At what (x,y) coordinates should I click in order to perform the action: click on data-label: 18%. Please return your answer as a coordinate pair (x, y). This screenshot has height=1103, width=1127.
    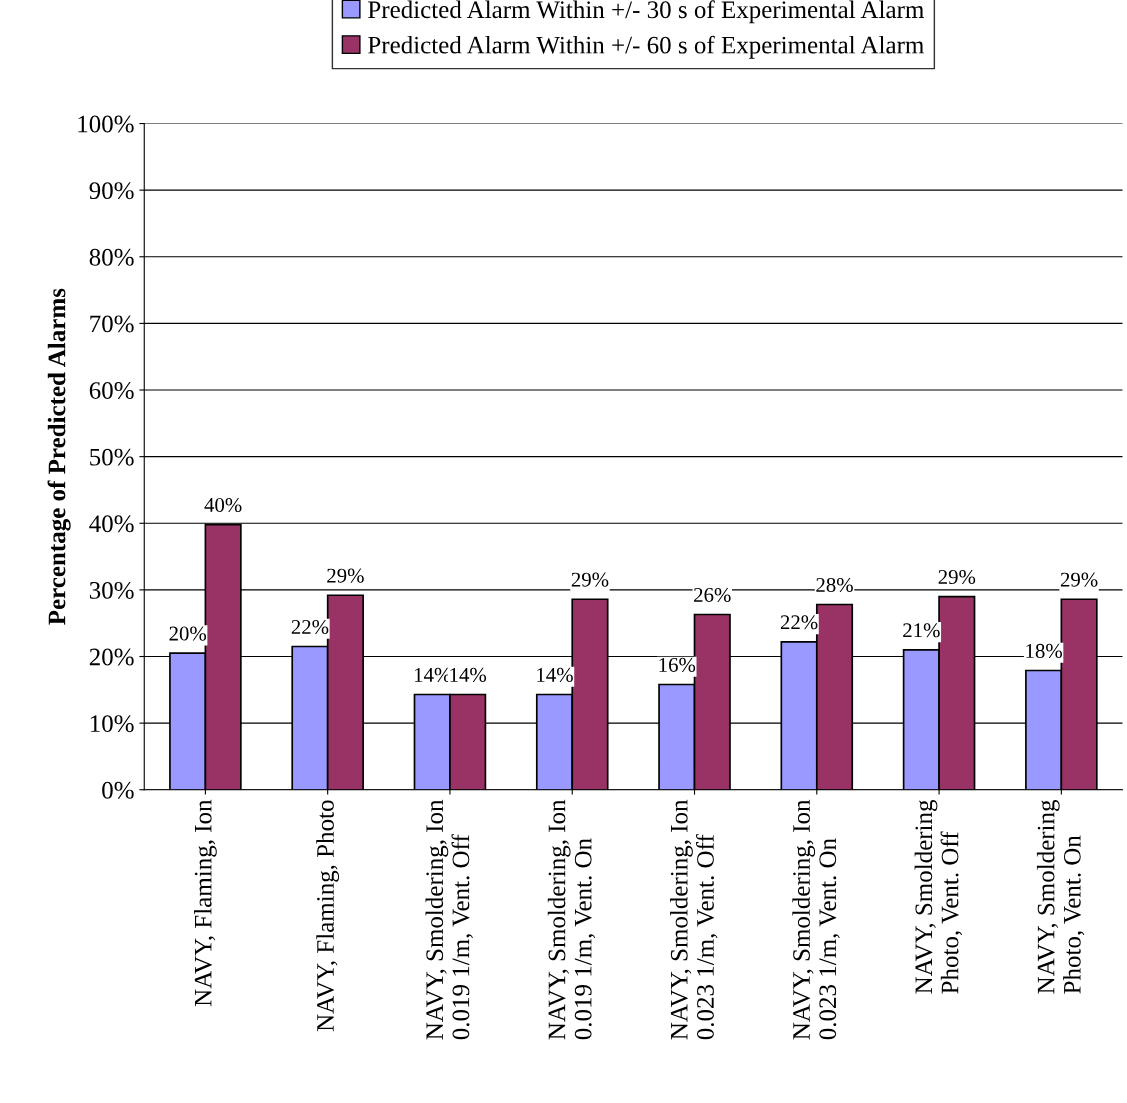
    Looking at the image, I should click on (1044, 650).